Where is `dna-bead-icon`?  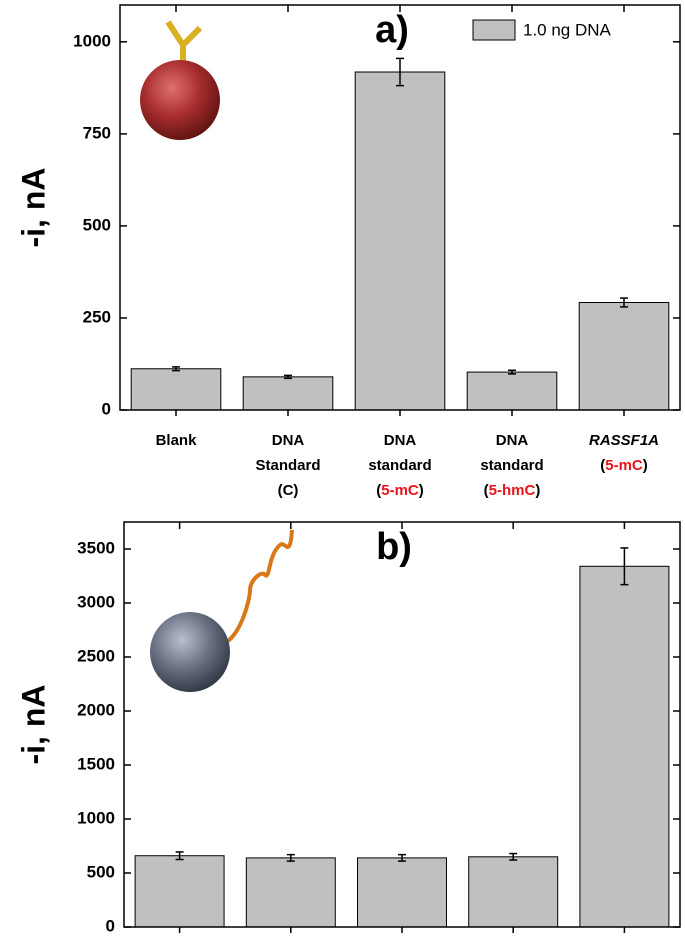
dna-bead-icon is located at coordinates (222, 610).